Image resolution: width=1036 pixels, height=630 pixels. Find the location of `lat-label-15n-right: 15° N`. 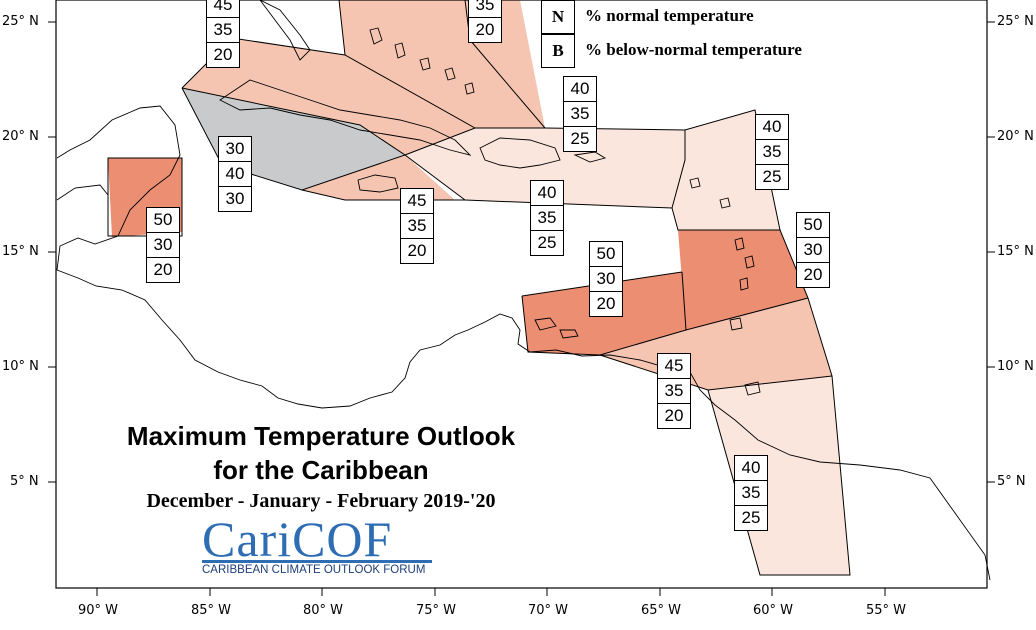

lat-label-15n-right: 15° N is located at coordinates (1015, 251).